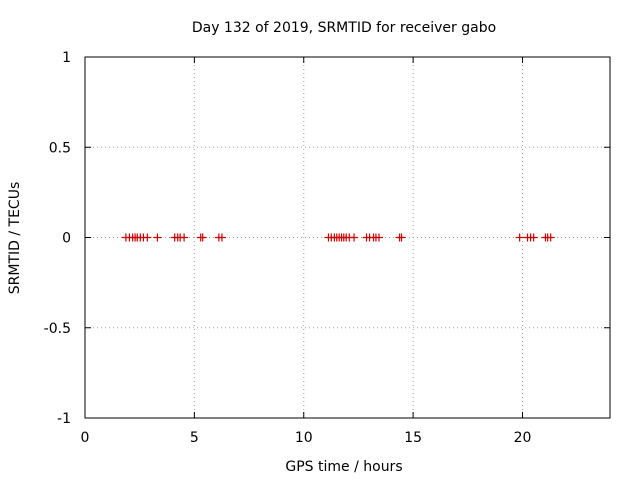  I want to click on y-tick-label: 0, so click(66, 239).